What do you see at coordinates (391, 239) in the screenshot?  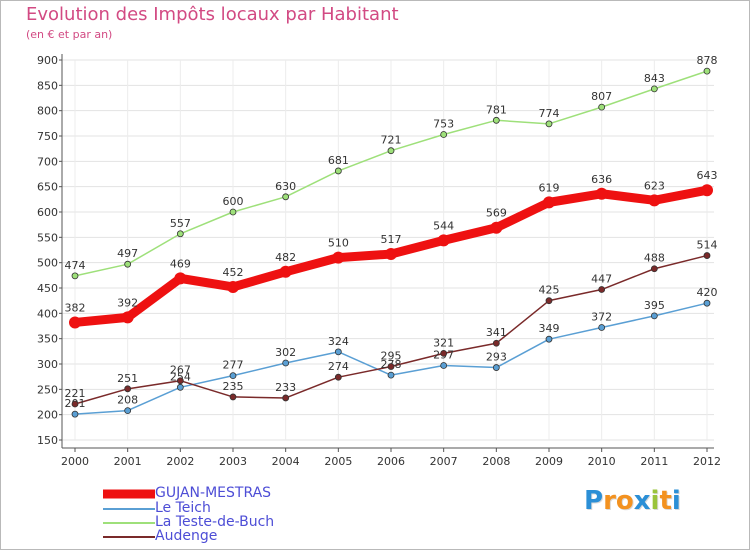 I see `data-label: 517` at bounding box center [391, 239].